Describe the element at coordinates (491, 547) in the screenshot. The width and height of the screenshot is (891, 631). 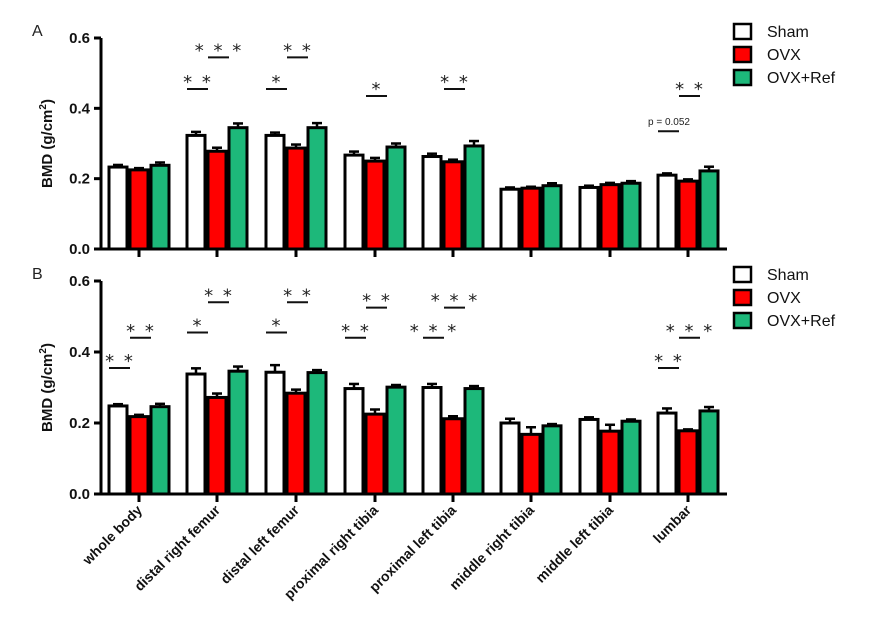
I see `x-tick-label: middle right tibia` at that location.